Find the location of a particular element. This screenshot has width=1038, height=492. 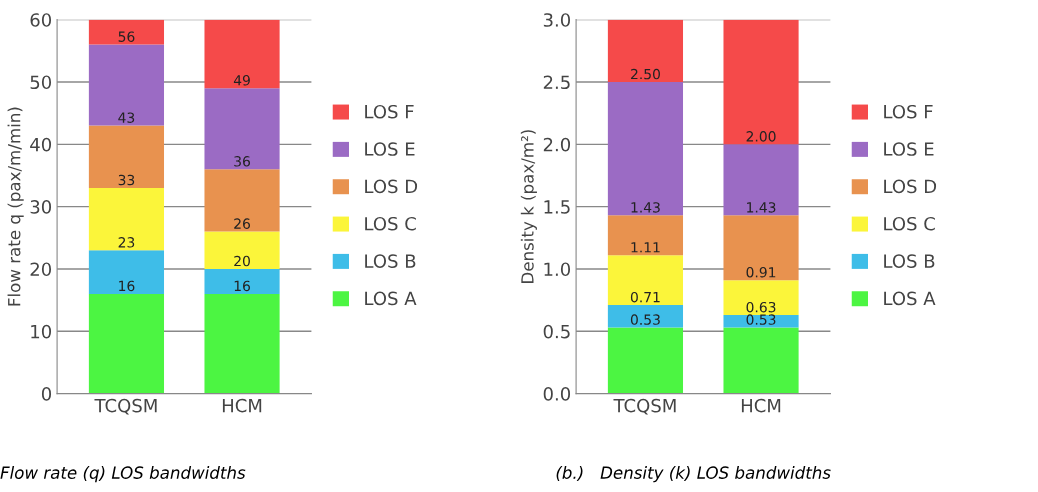

y-tick-label: 1.5 is located at coordinates (557, 207).